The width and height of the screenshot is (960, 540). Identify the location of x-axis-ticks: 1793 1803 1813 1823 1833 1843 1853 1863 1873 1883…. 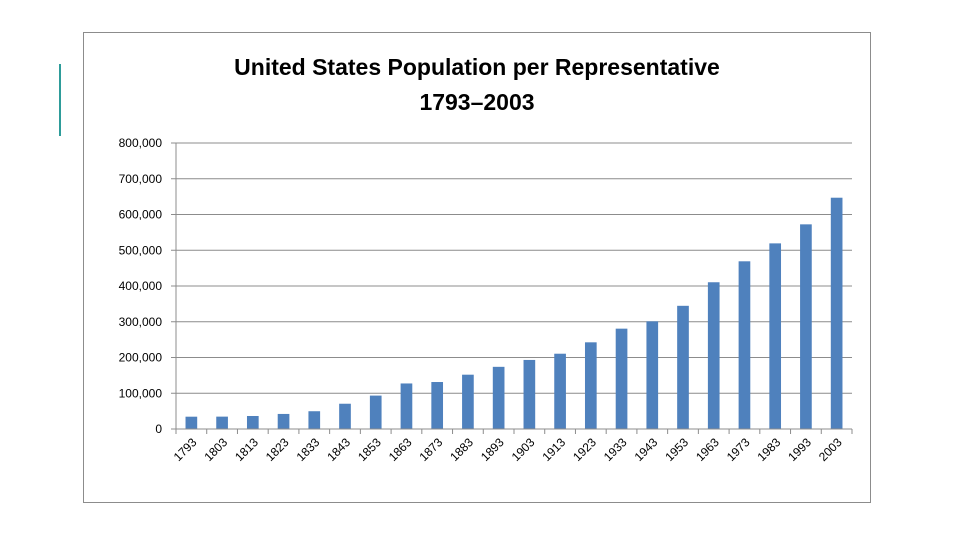
(512, 446).